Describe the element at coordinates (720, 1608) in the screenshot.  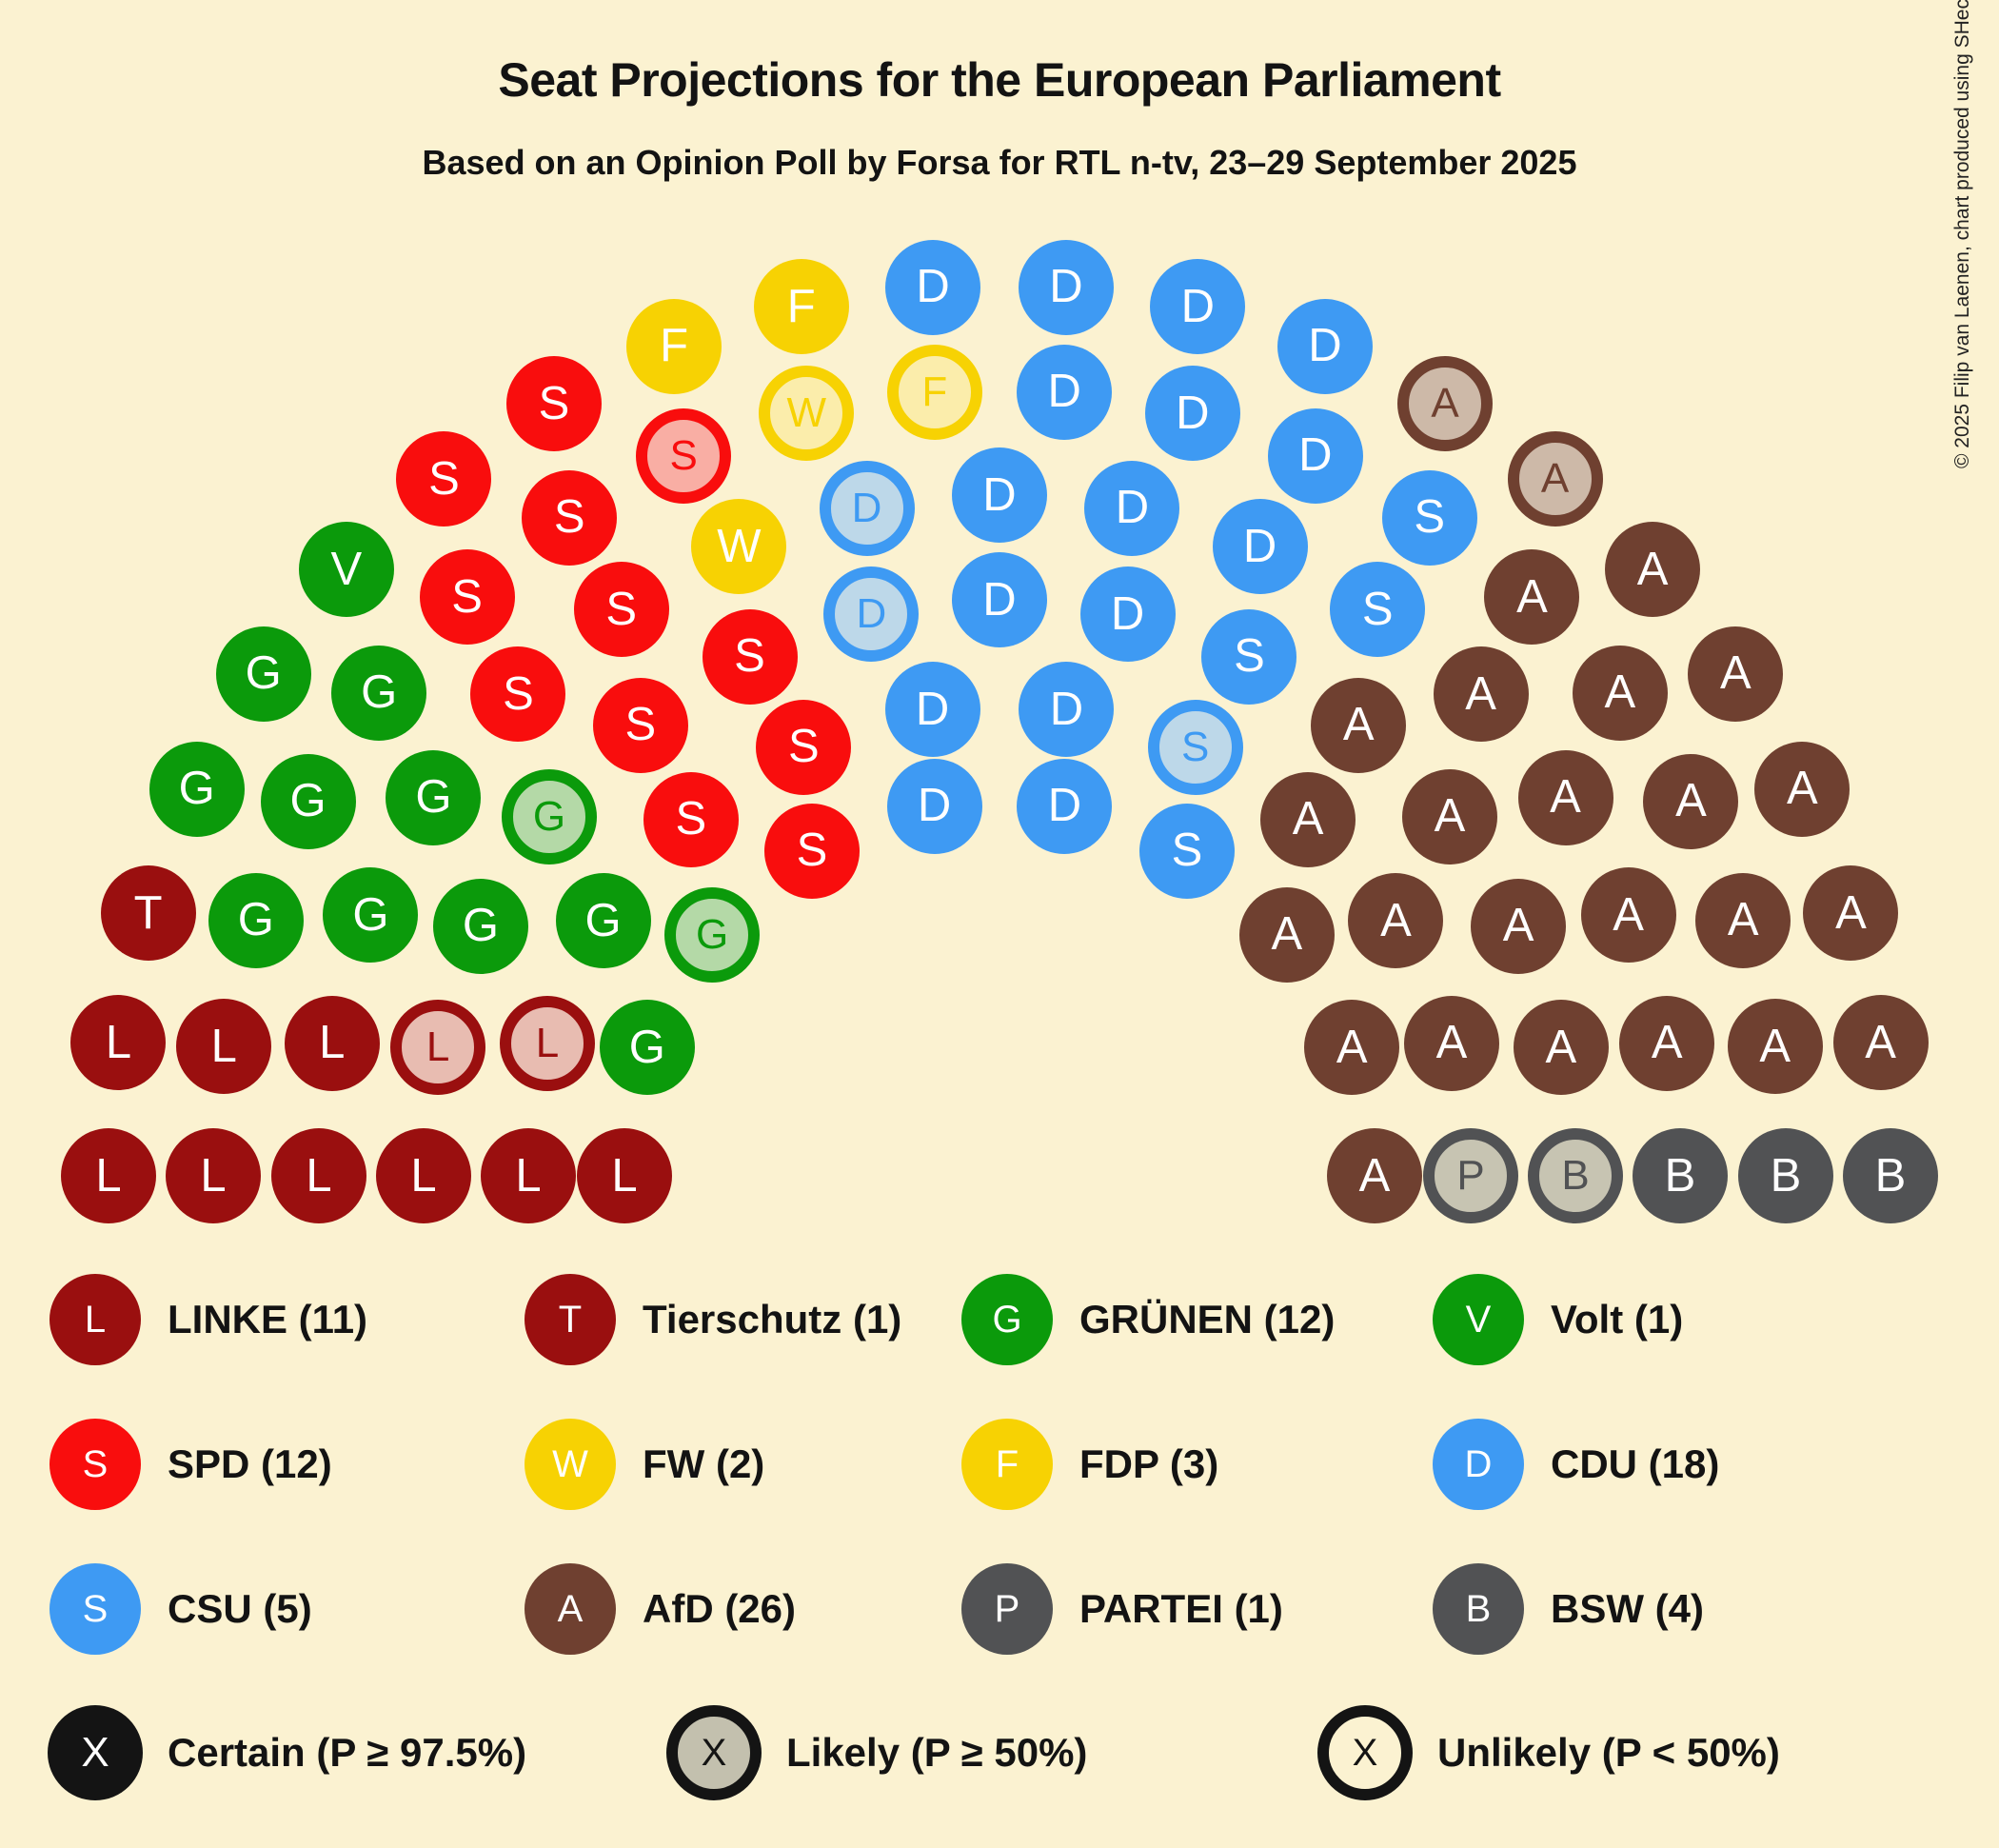
I see `legend-label: AfD (26)` at that location.